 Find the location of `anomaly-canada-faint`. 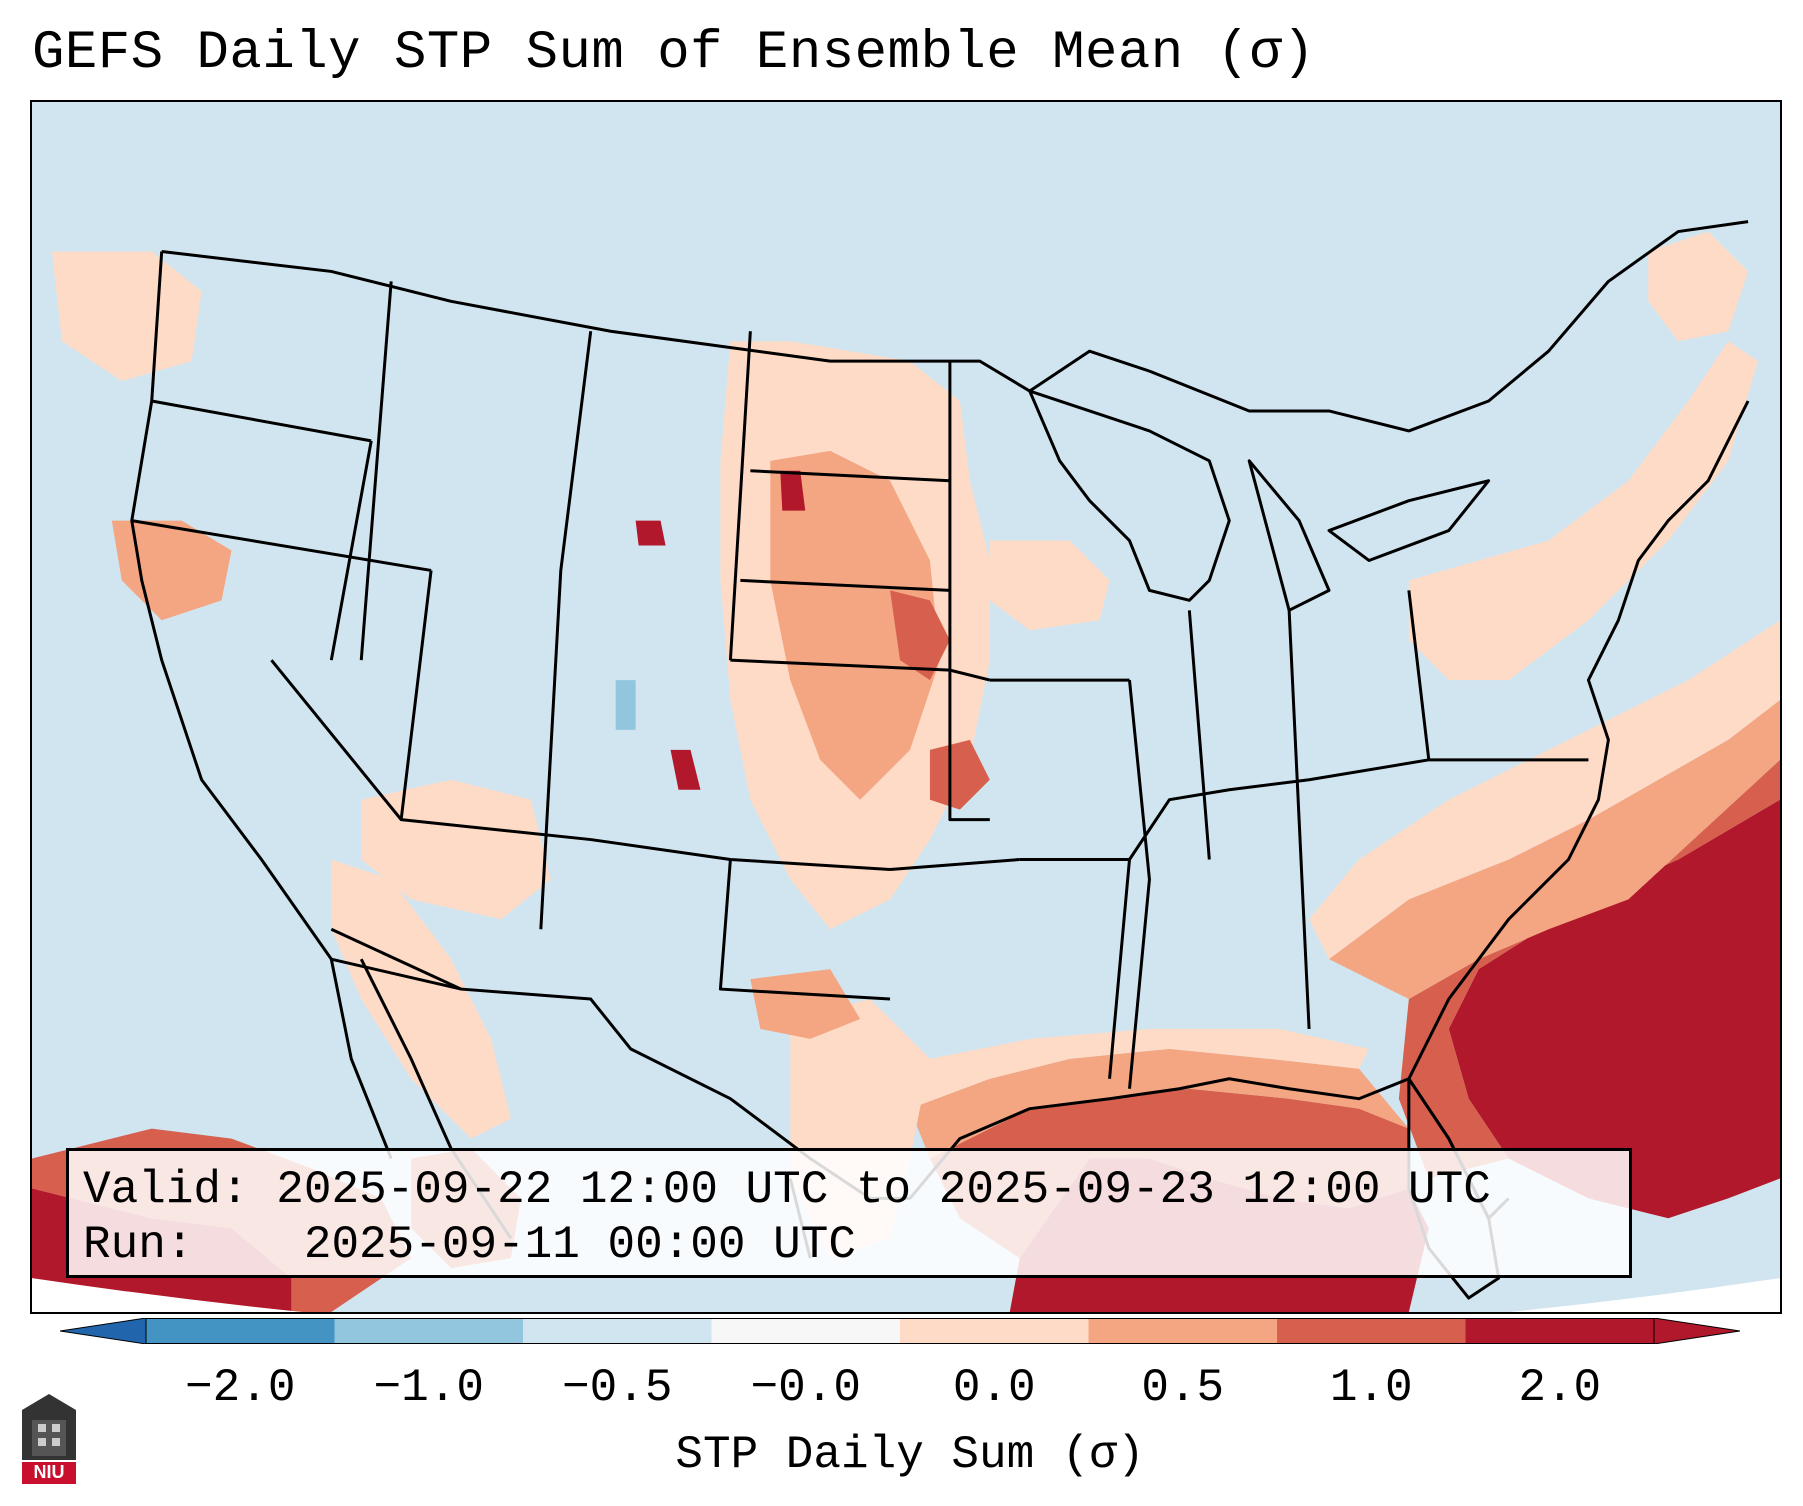

anomaly-canada-faint is located at coordinates (1698, 286).